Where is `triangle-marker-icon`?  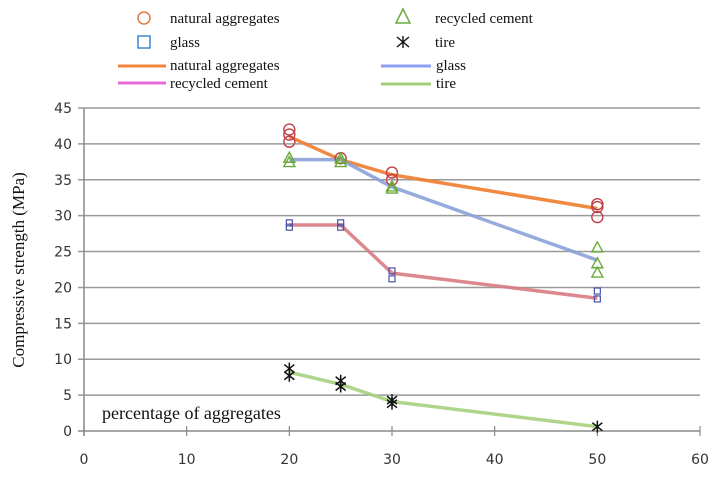 triangle-marker-icon is located at coordinates (403, 15).